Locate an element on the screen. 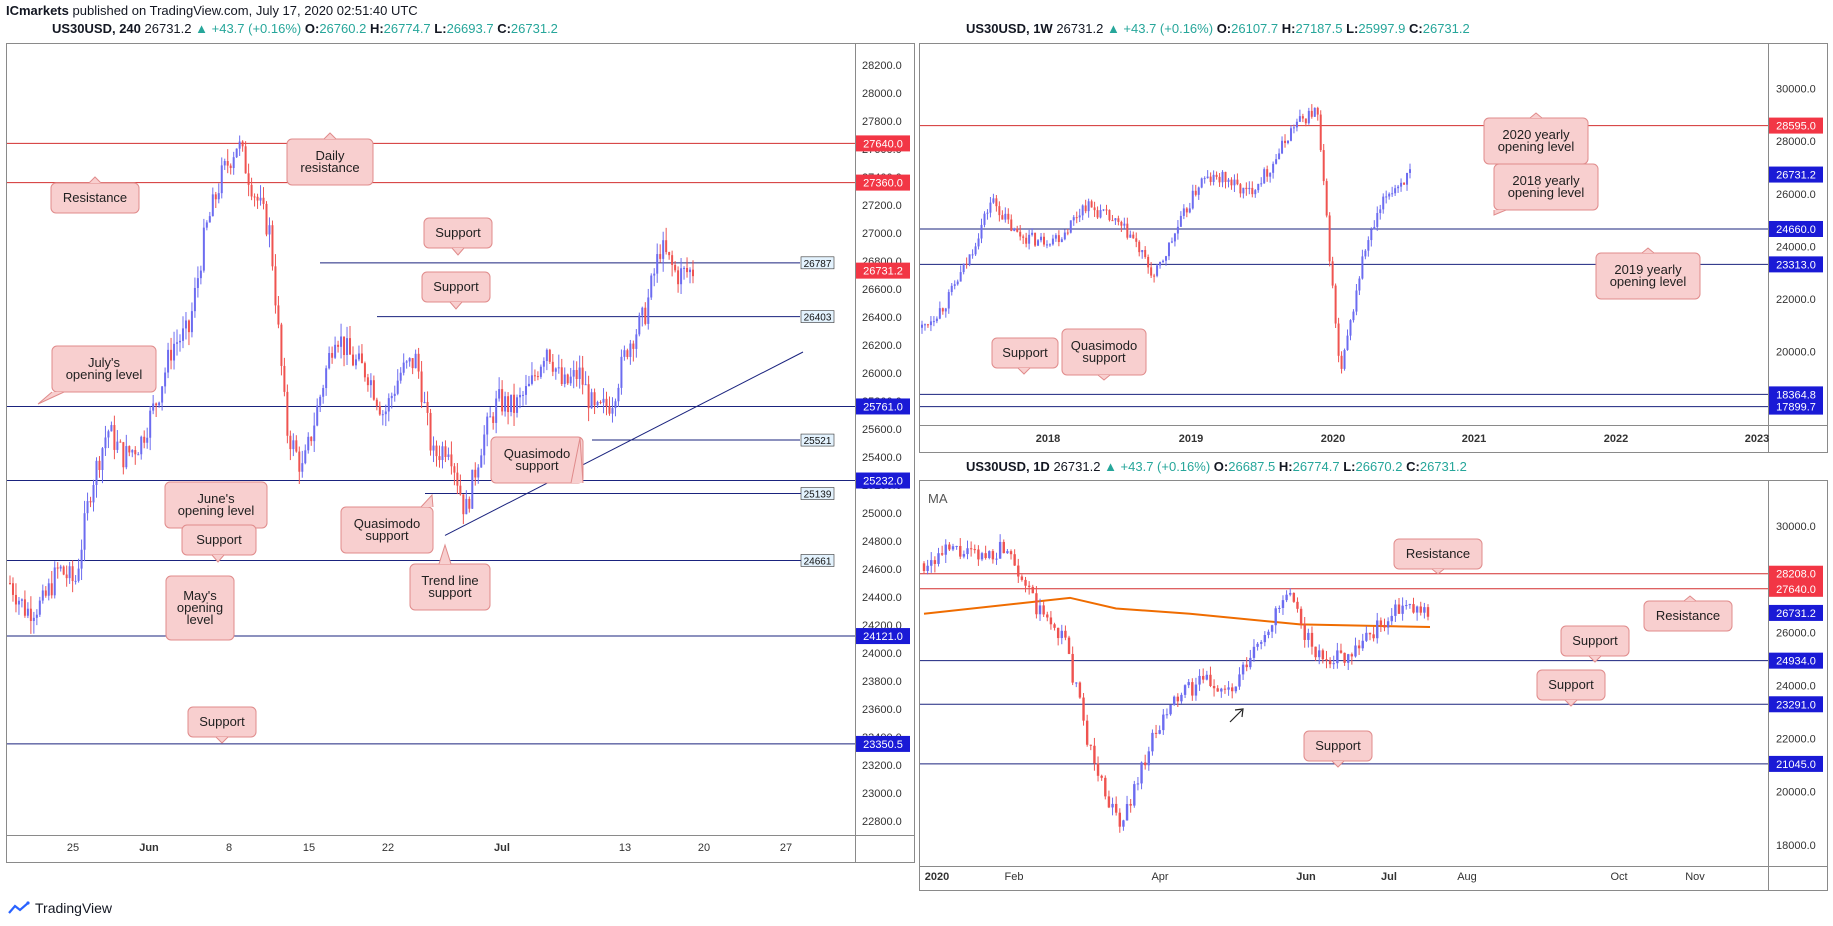 The height and width of the screenshot is (926, 1833). x-tick-label: Jun is located at coordinates (149, 848).